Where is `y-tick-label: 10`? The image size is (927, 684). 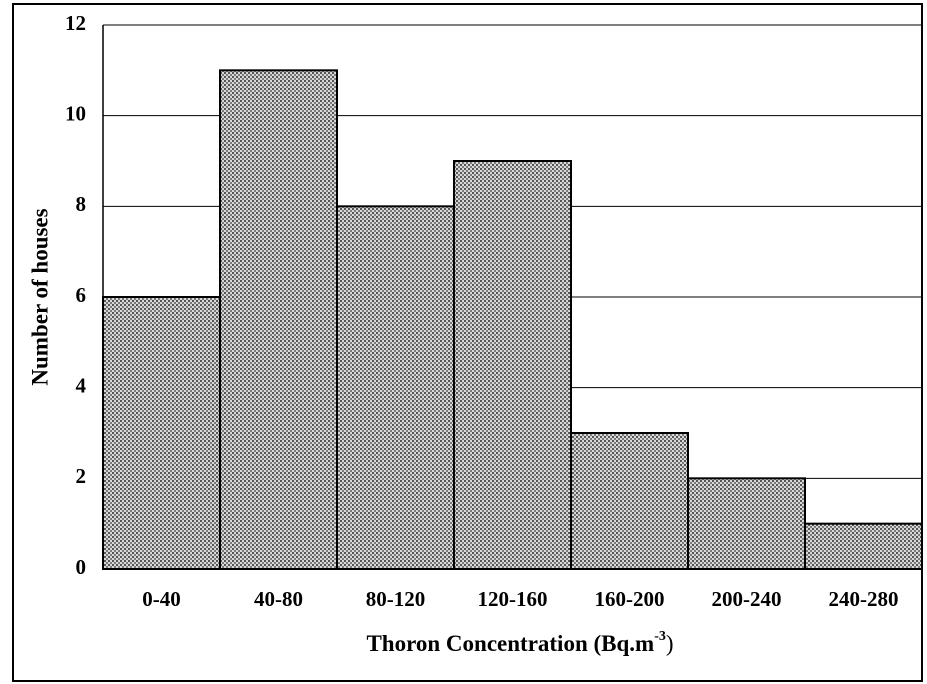 y-tick-label: 10 is located at coordinates (75, 113).